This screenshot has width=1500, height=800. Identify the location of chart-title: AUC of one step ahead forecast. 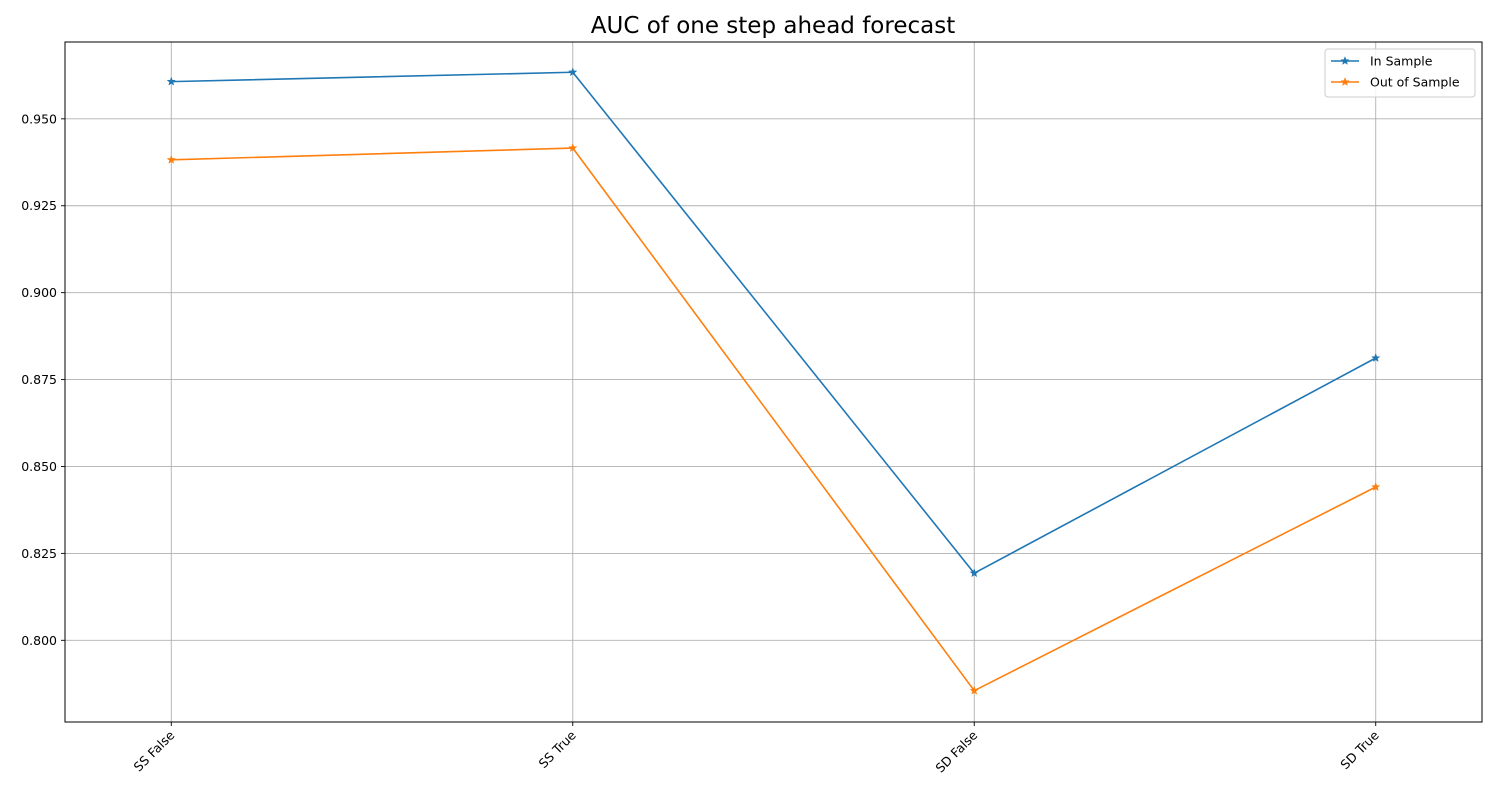
(773, 26).